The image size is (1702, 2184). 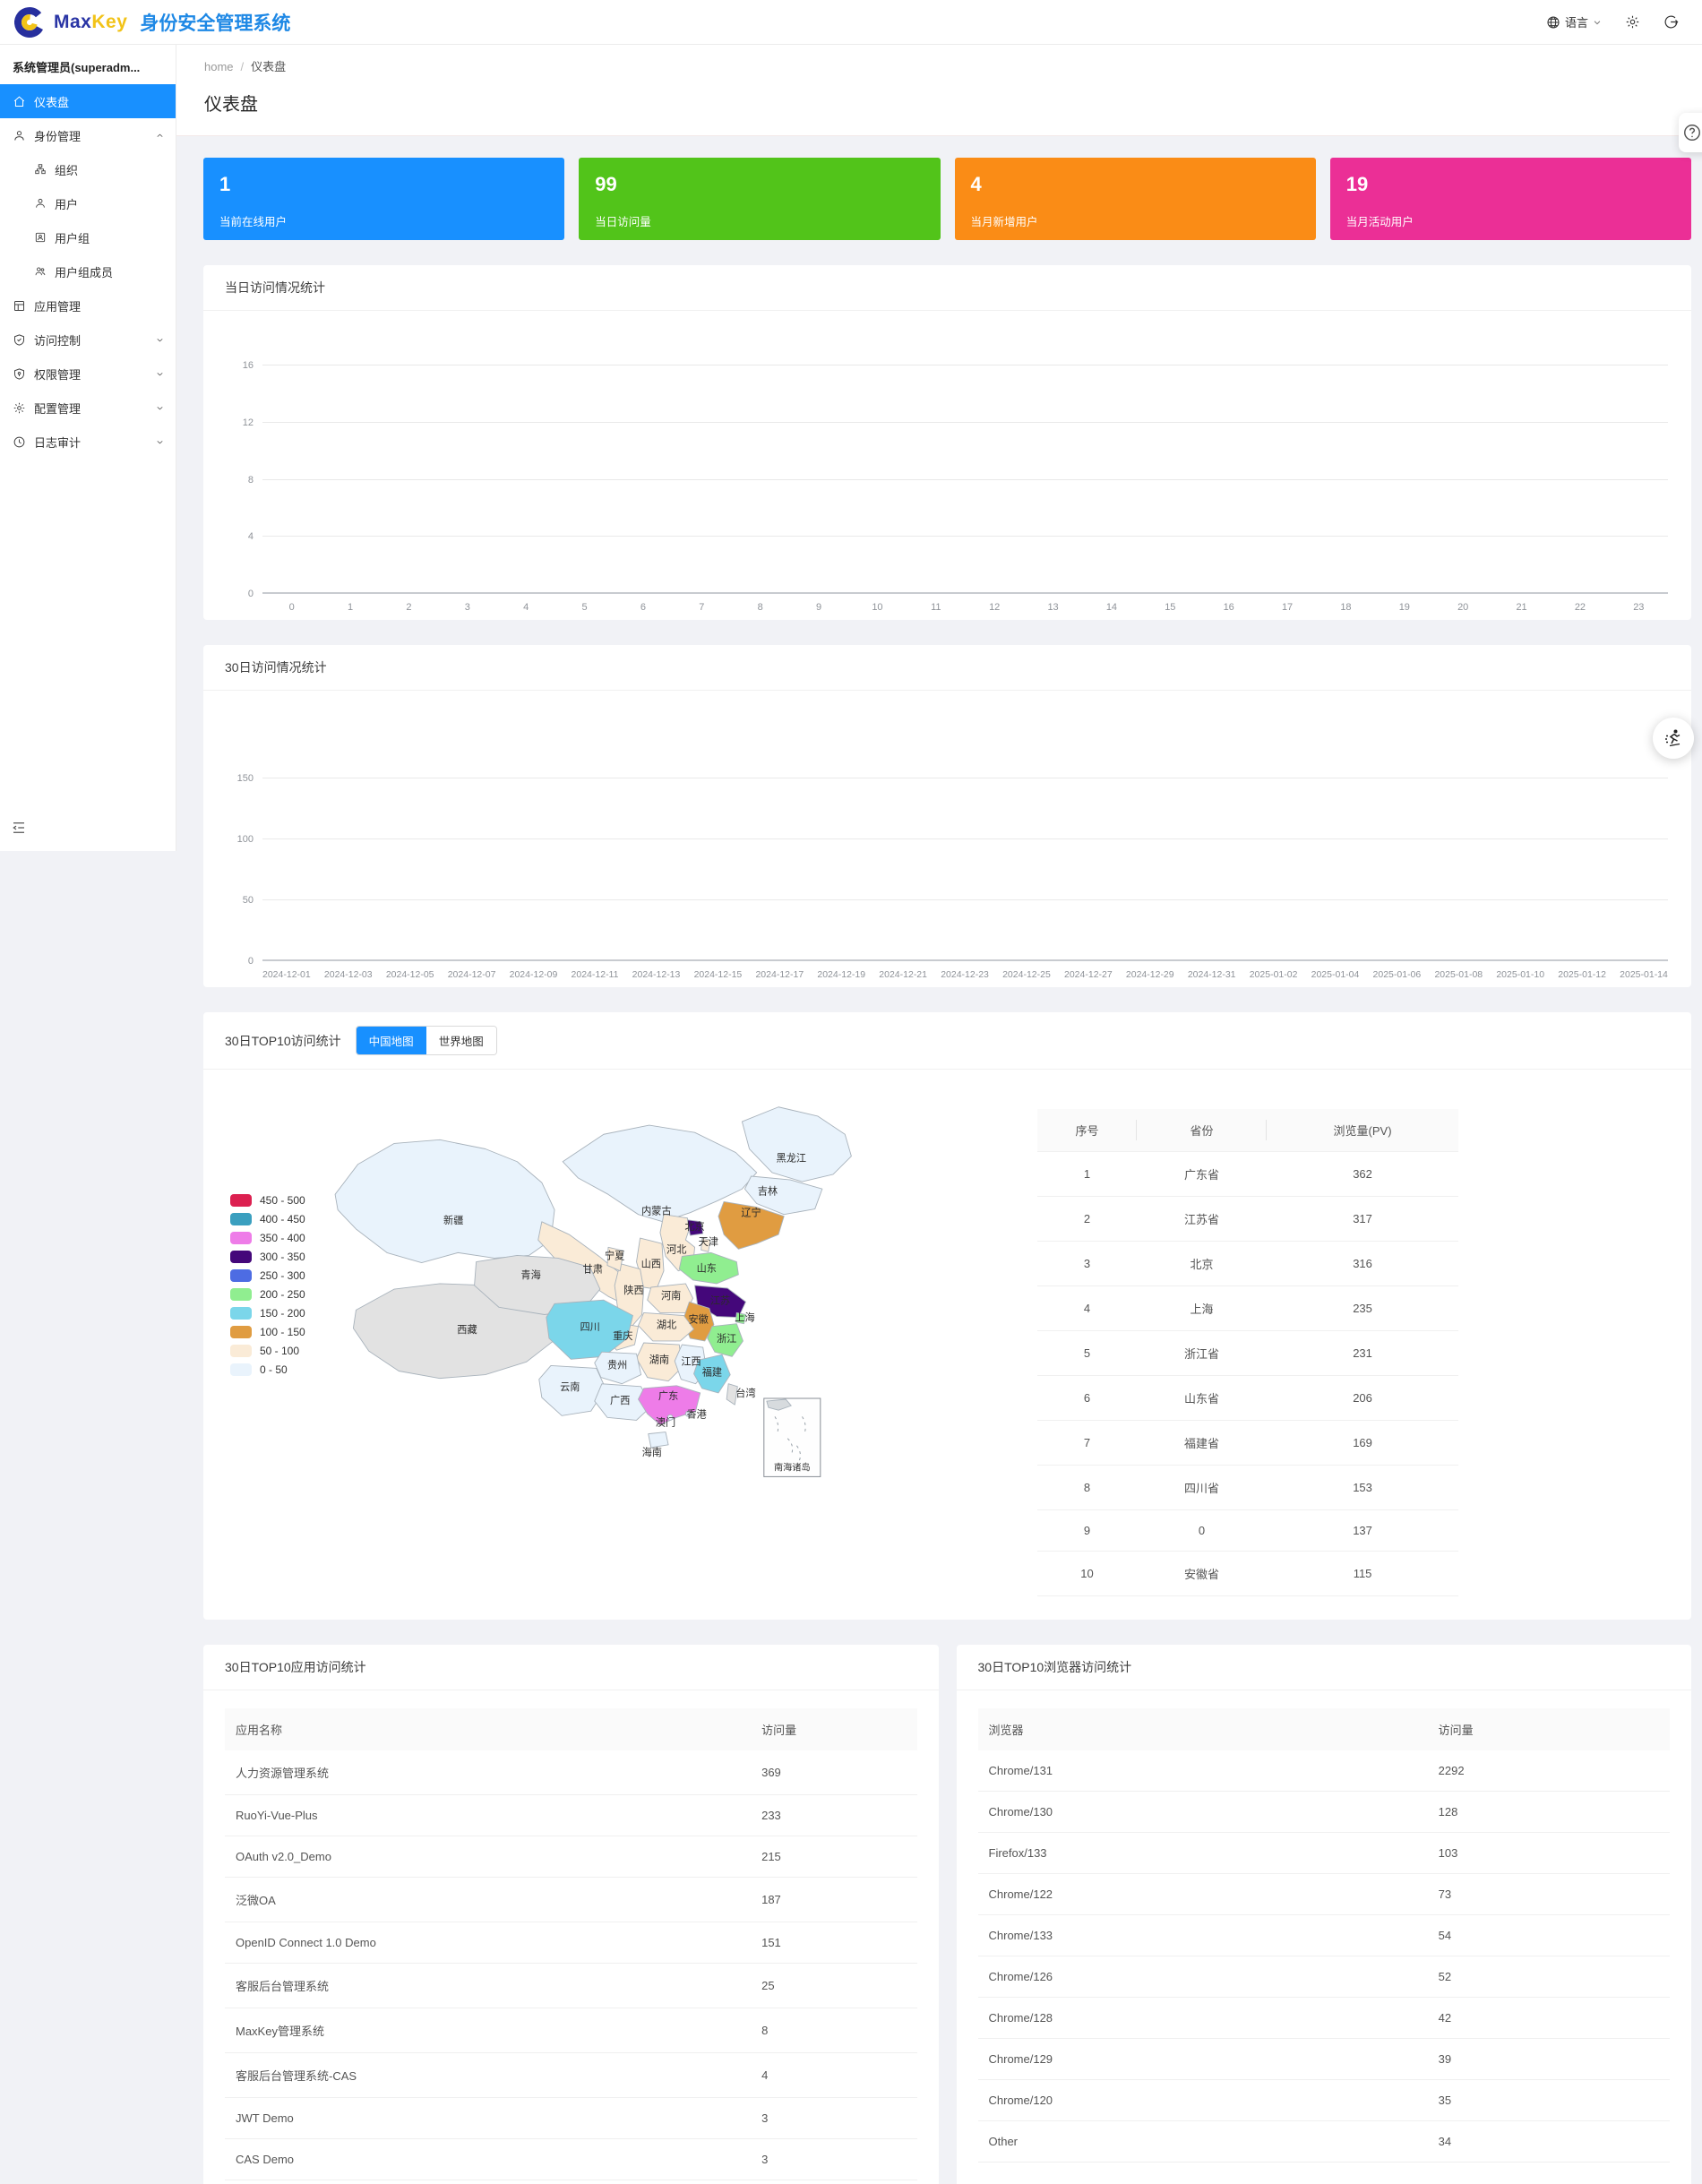 I want to click on sidebar-item-日志审计: 日志审计, so click(x=88, y=442).